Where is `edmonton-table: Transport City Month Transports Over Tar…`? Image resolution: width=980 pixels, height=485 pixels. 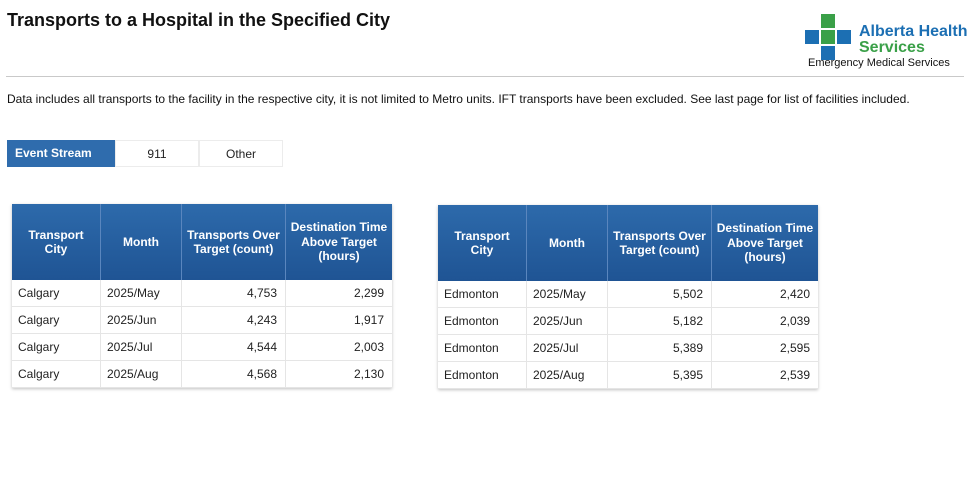 edmonton-table: Transport City Month Transports Over Tar… is located at coordinates (628, 297).